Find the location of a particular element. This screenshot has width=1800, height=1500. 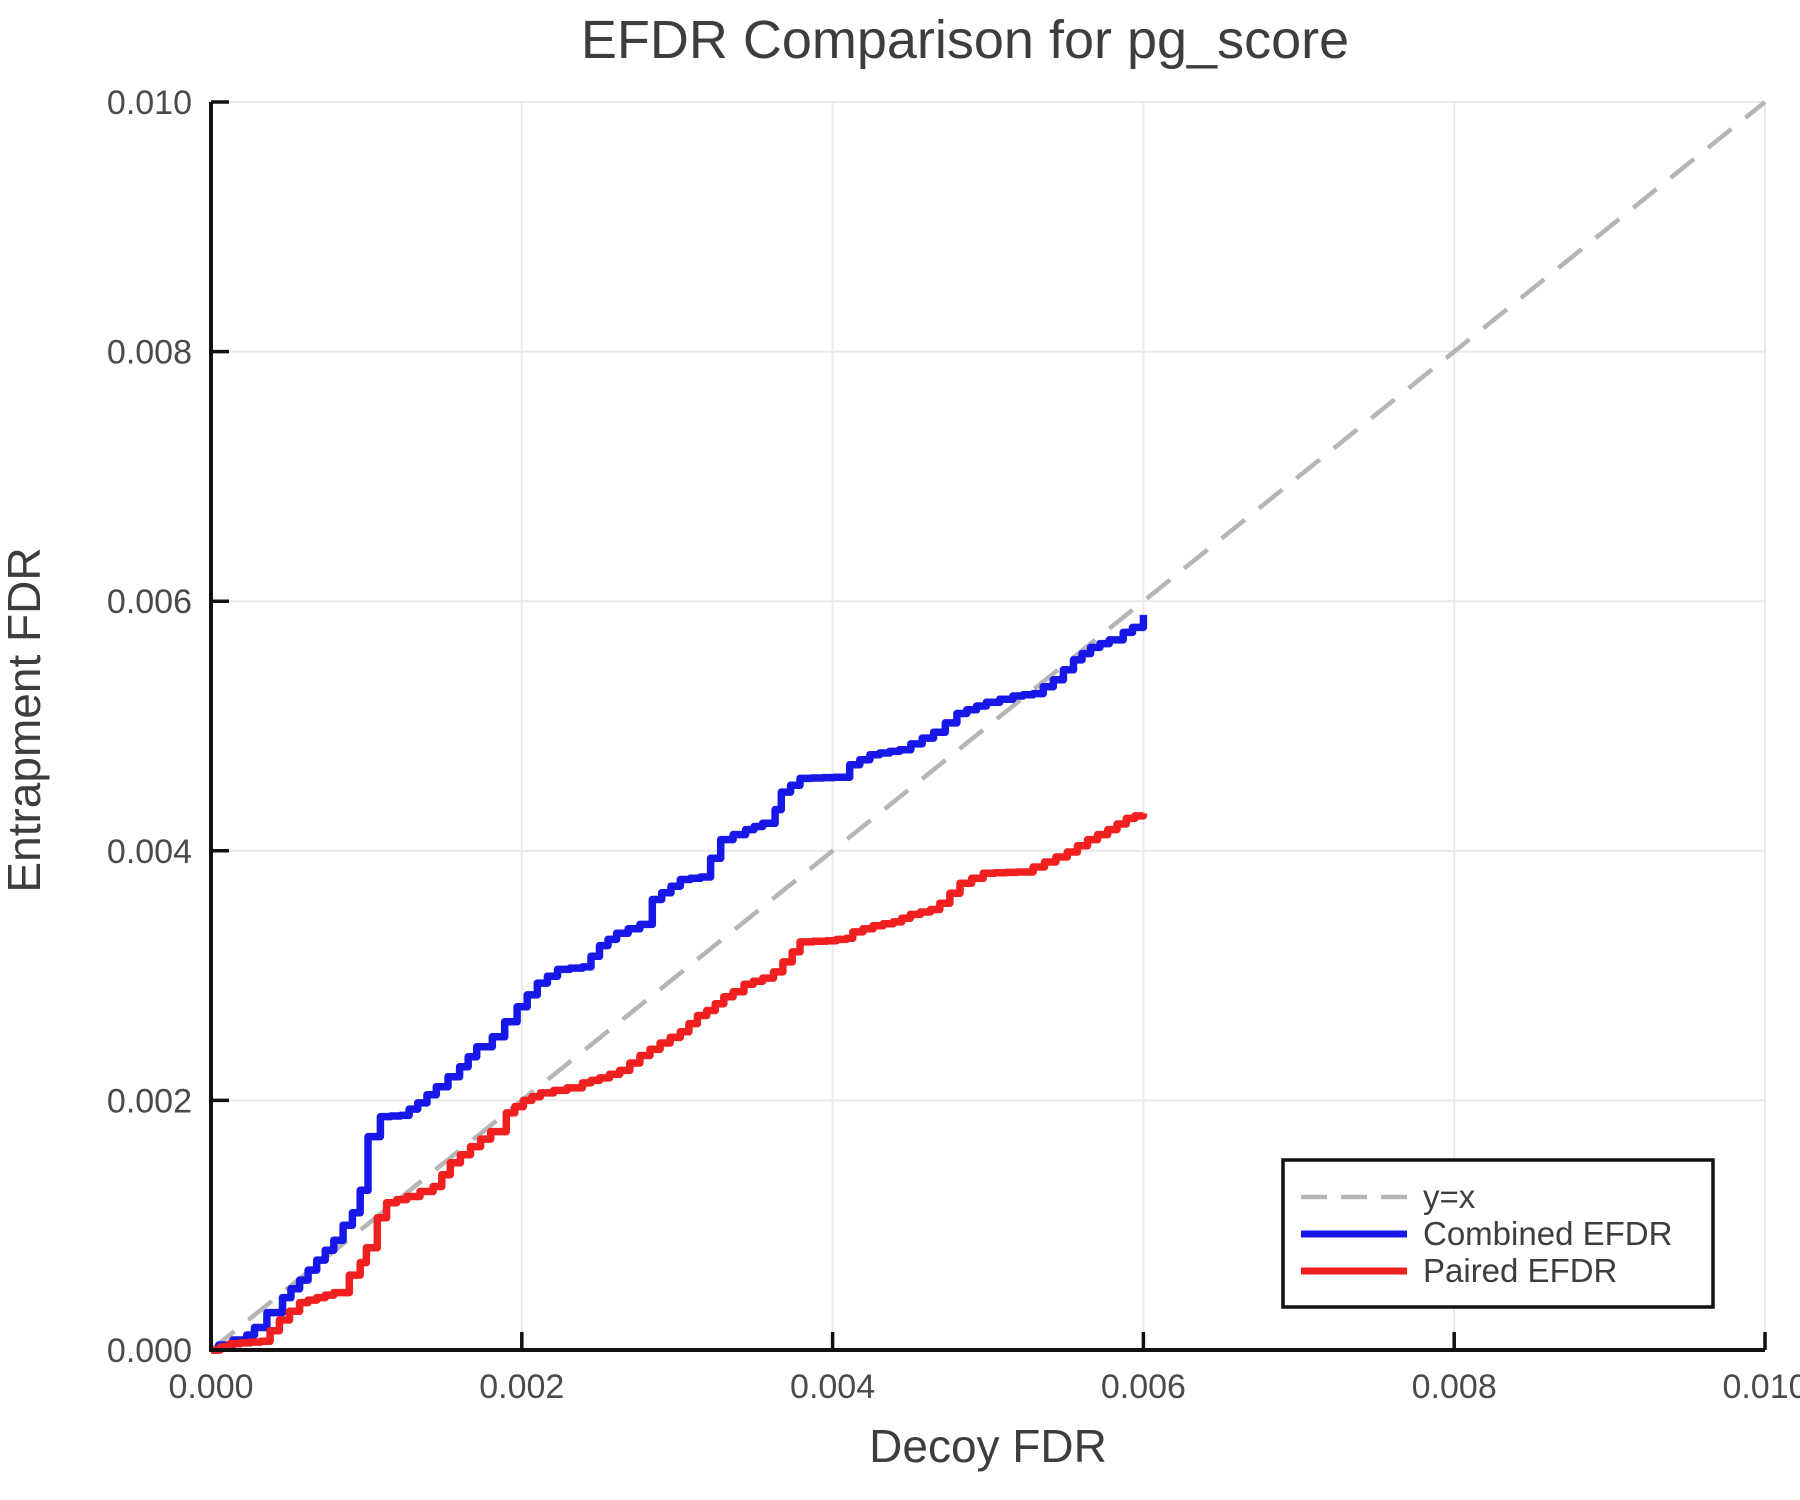

legend-entry-identity: y=x is located at coordinates (1388, 1196).